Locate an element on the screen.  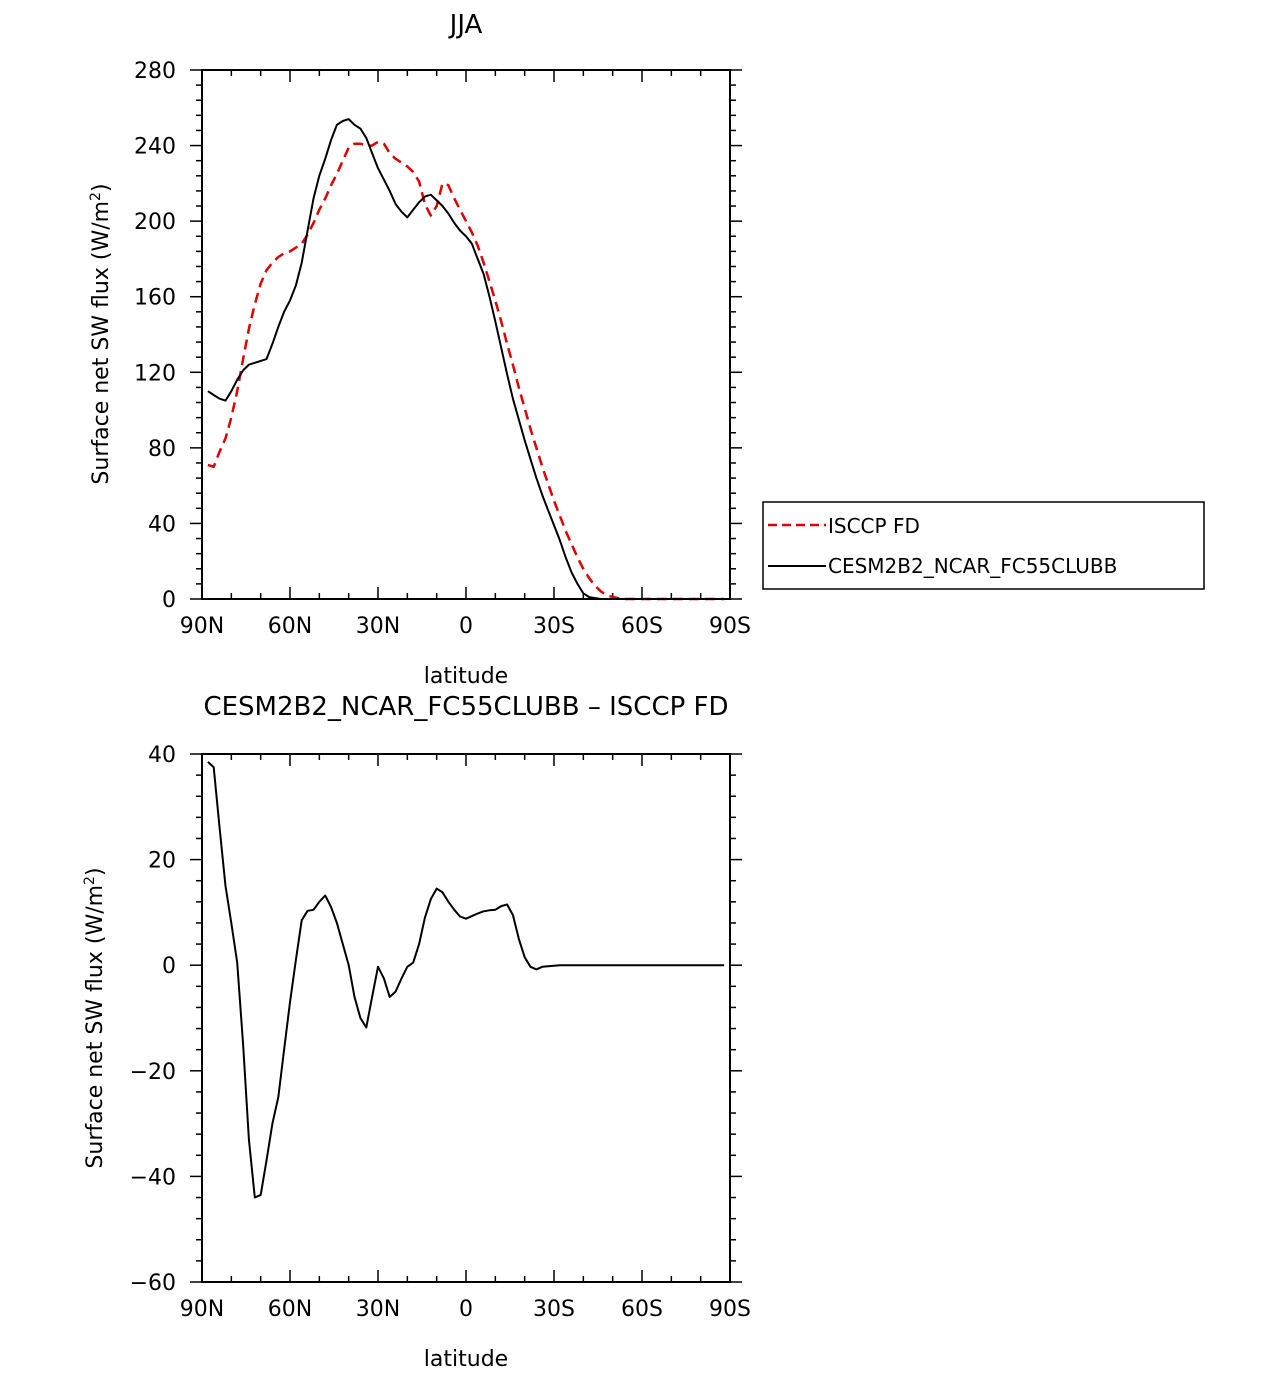
legend-box is located at coordinates (983, 545).